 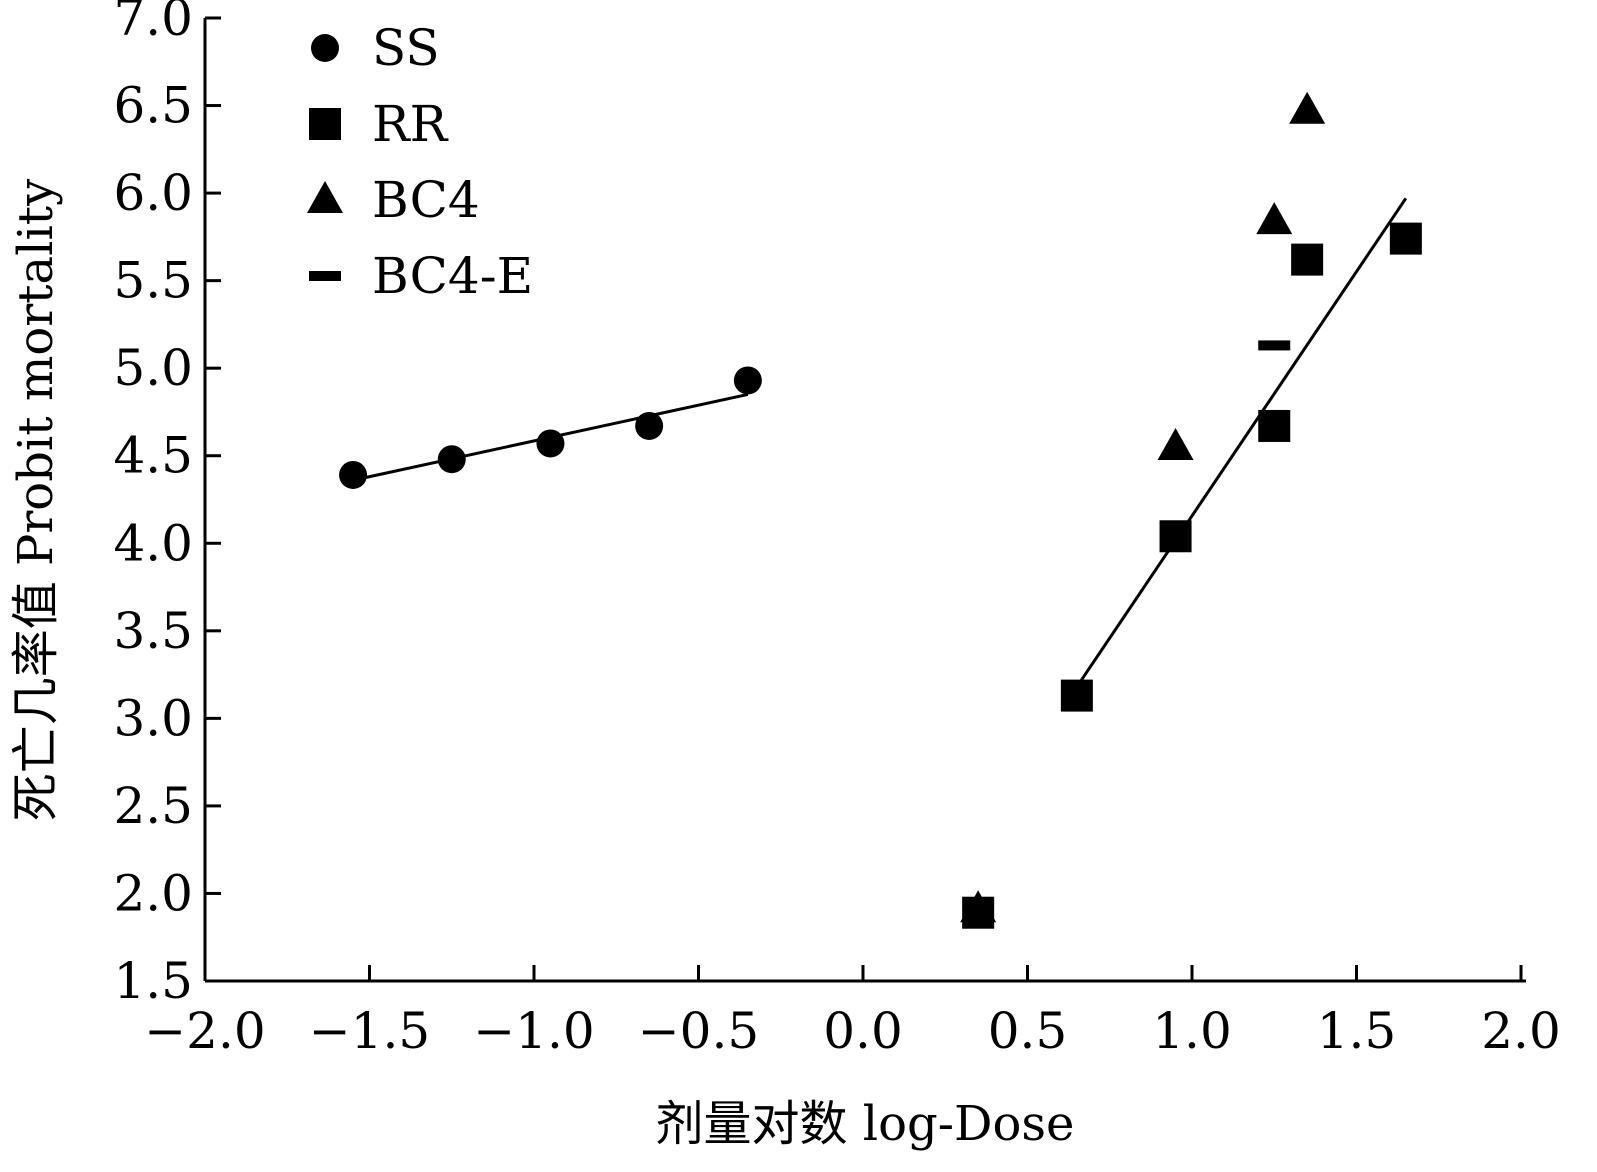 I want to click on x-tick-label: 1.0, so click(x=1192, y=1031).